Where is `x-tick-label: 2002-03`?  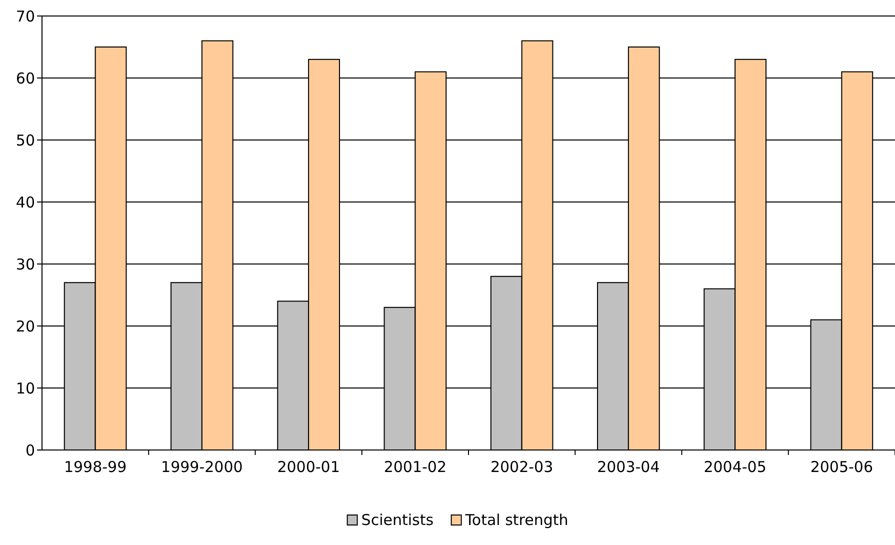 x-tick-label: 2002-03 is located at coordinates (522, 467).